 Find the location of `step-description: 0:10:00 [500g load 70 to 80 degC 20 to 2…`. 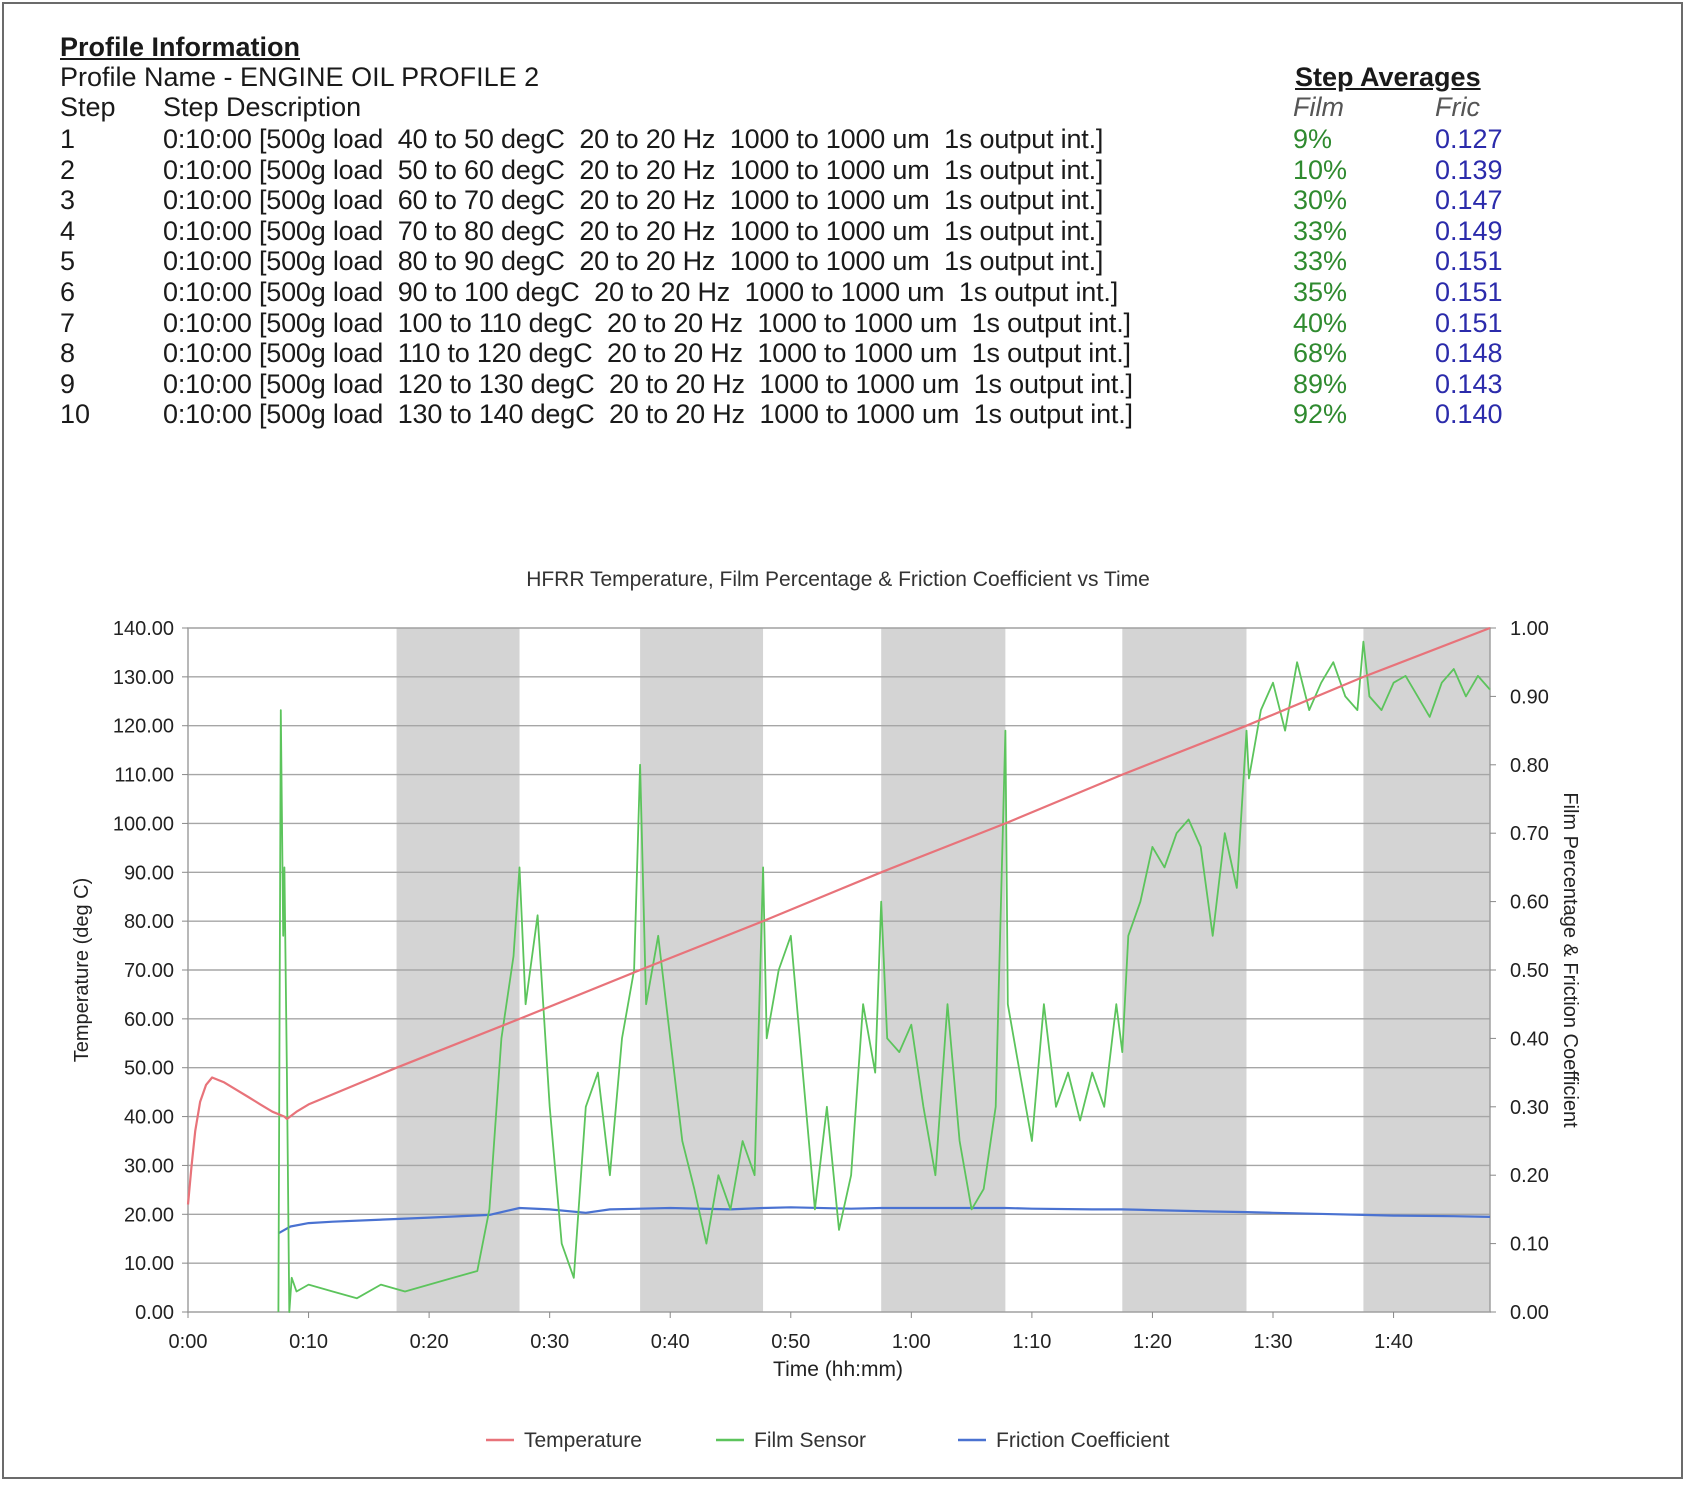

step-description: 0:10:00 [500g load 70 to 80 degC 20 to 2… is located at coordinates (633, 230).